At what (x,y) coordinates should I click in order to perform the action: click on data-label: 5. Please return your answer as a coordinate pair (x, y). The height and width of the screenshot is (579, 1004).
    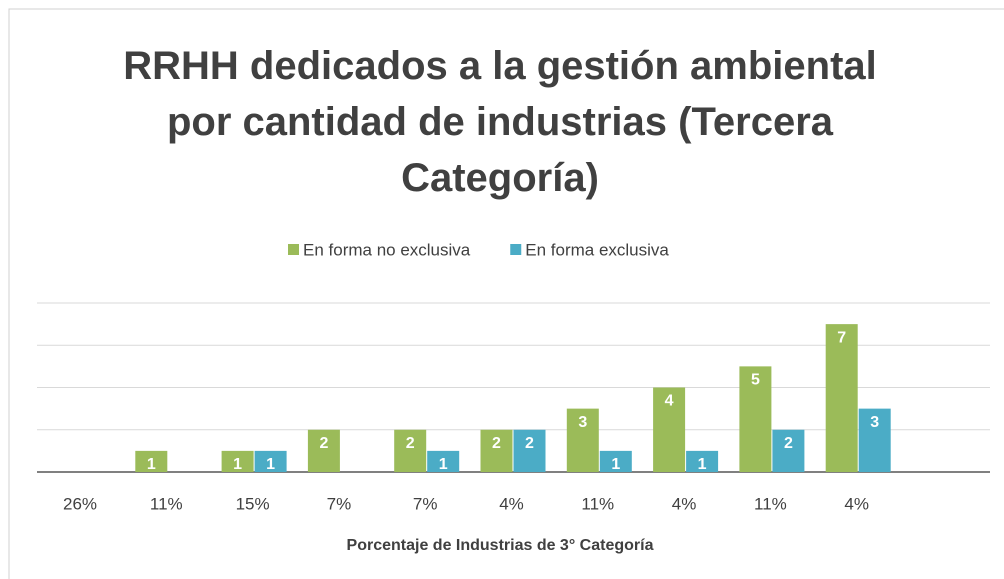
    Looking at the image, I should click on (755, 380).